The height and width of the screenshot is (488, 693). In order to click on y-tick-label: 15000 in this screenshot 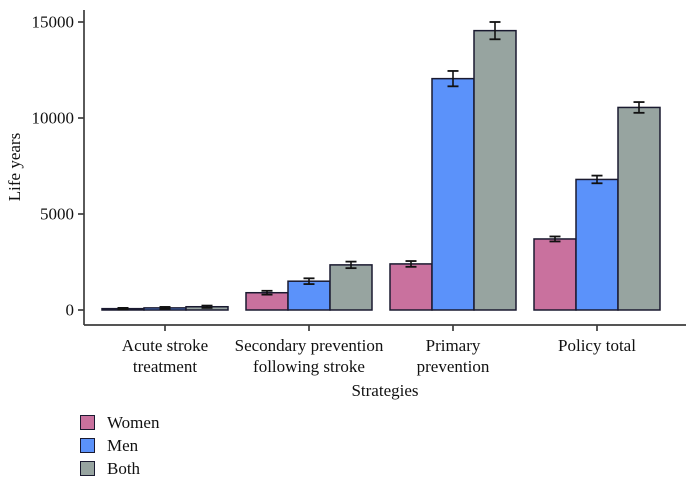, I will do `click(53, 22)`.